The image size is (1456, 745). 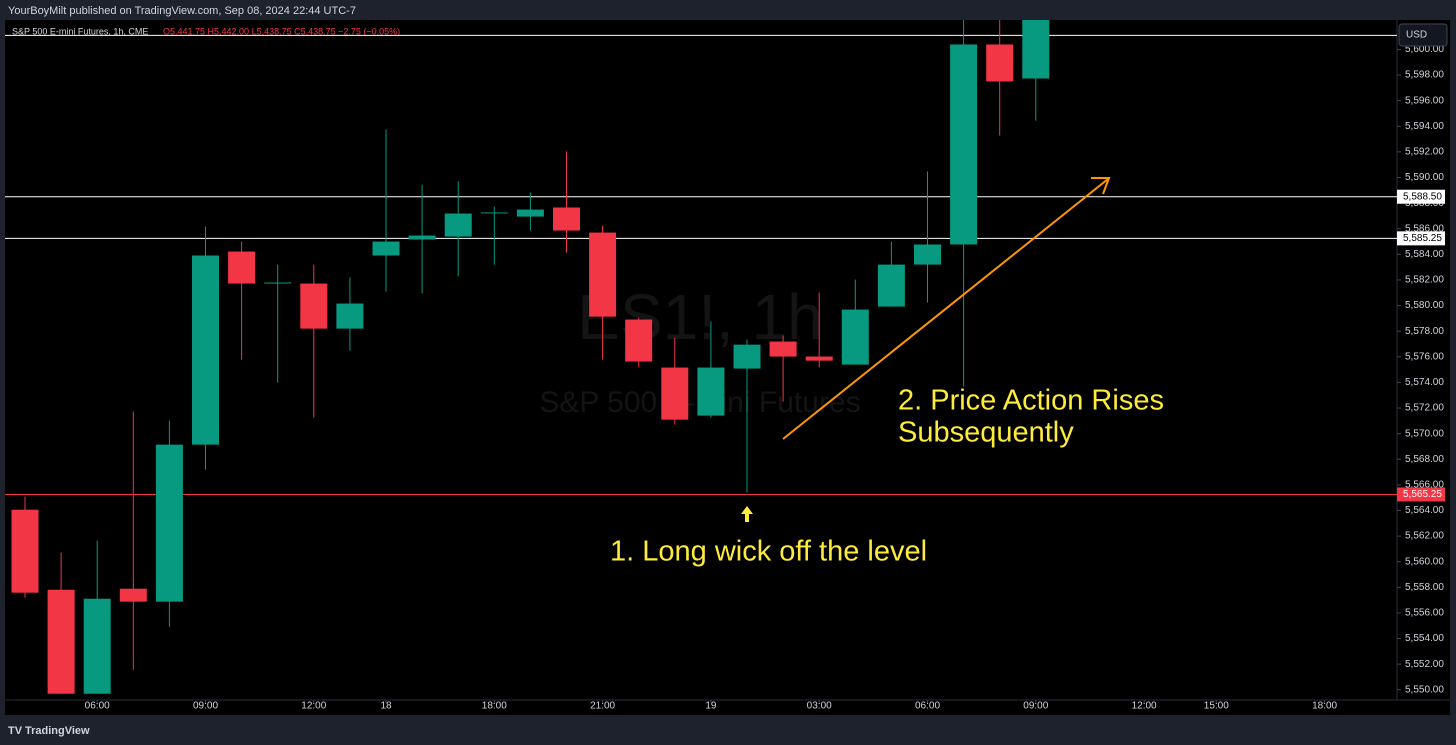 What do you see at coordinates (747, 514) in the screenshot?
I see `arrow-up-icon` at bounding box center [747, 514].